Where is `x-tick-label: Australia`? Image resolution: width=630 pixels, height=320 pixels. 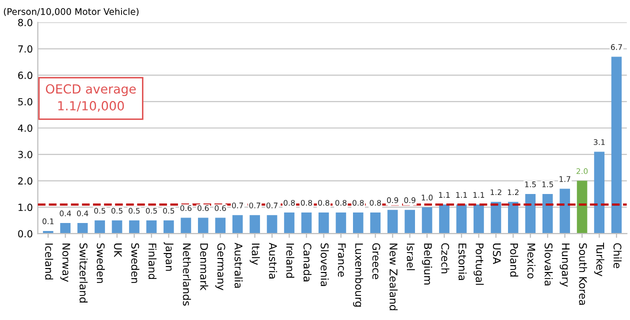 x-tick-label: Australia is located at coordinates (238, 265).